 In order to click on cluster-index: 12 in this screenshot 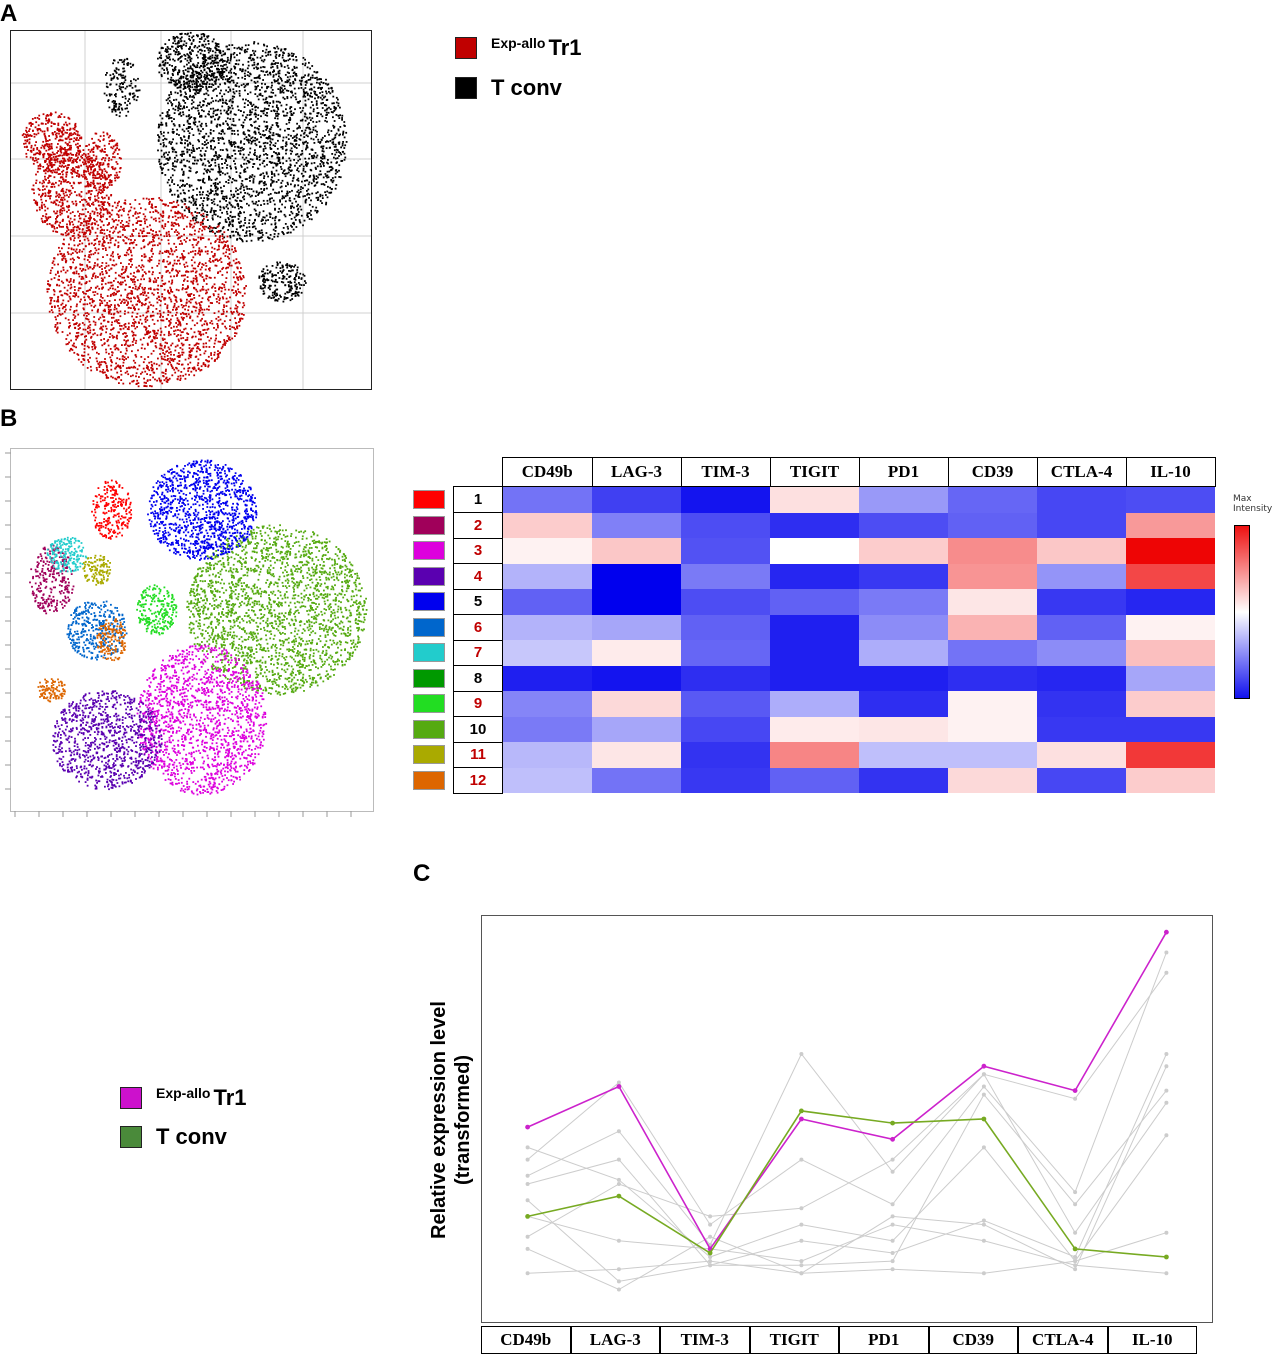, I will do `click(478, 780)`.